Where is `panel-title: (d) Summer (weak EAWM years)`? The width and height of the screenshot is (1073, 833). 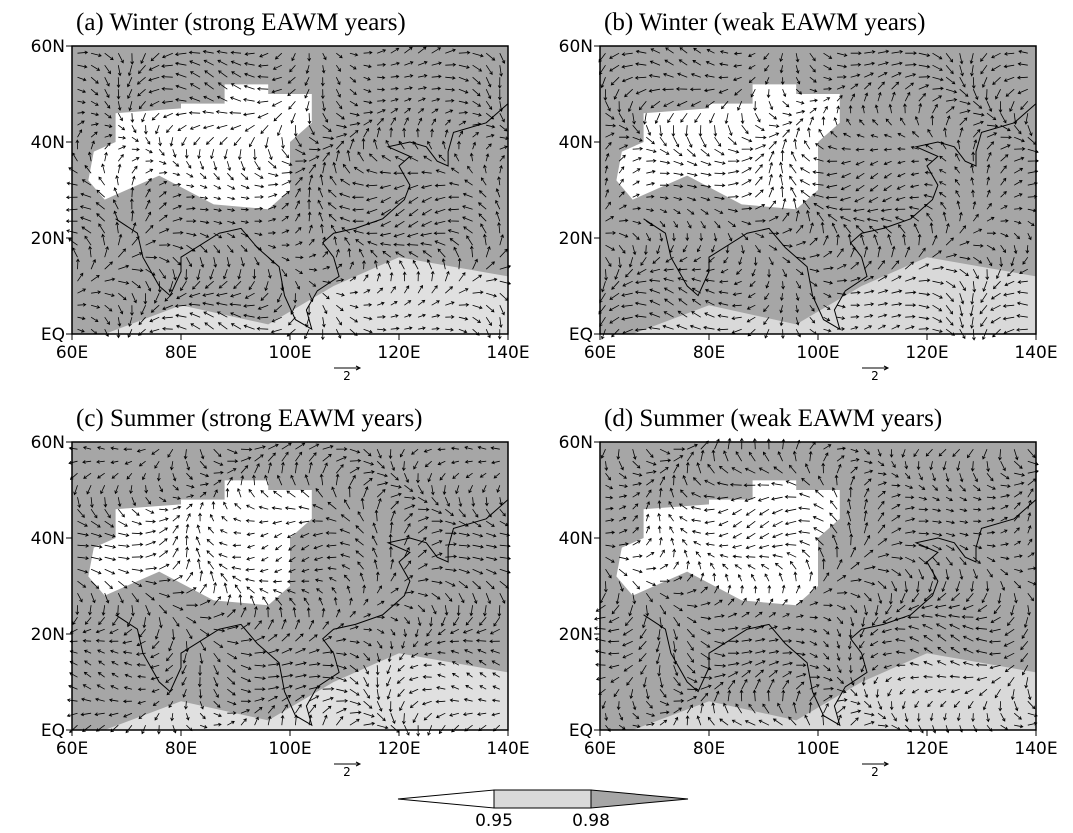 panel-title: (d) Summer (weak EAWM years) is located at coordinates (773, 418).